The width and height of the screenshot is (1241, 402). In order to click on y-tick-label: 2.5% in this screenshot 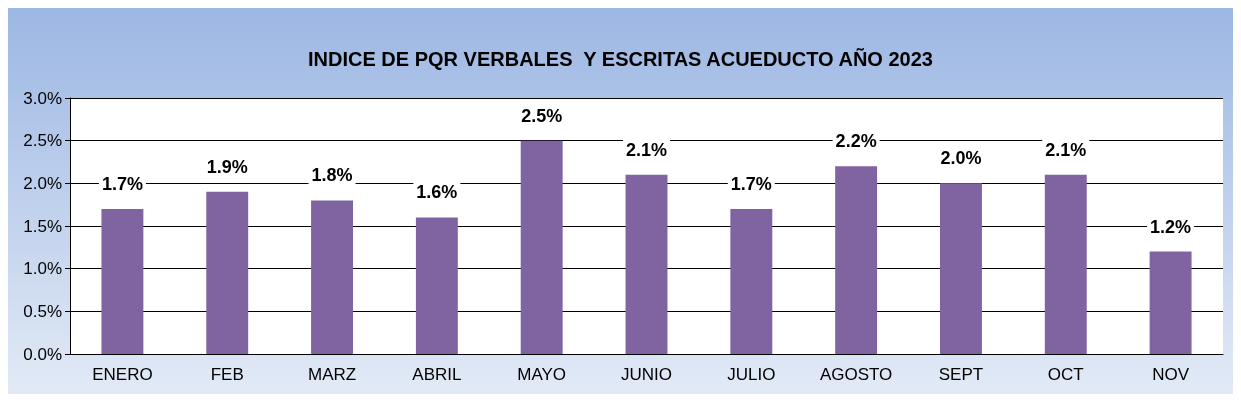, I will do `click(42, 141)`.